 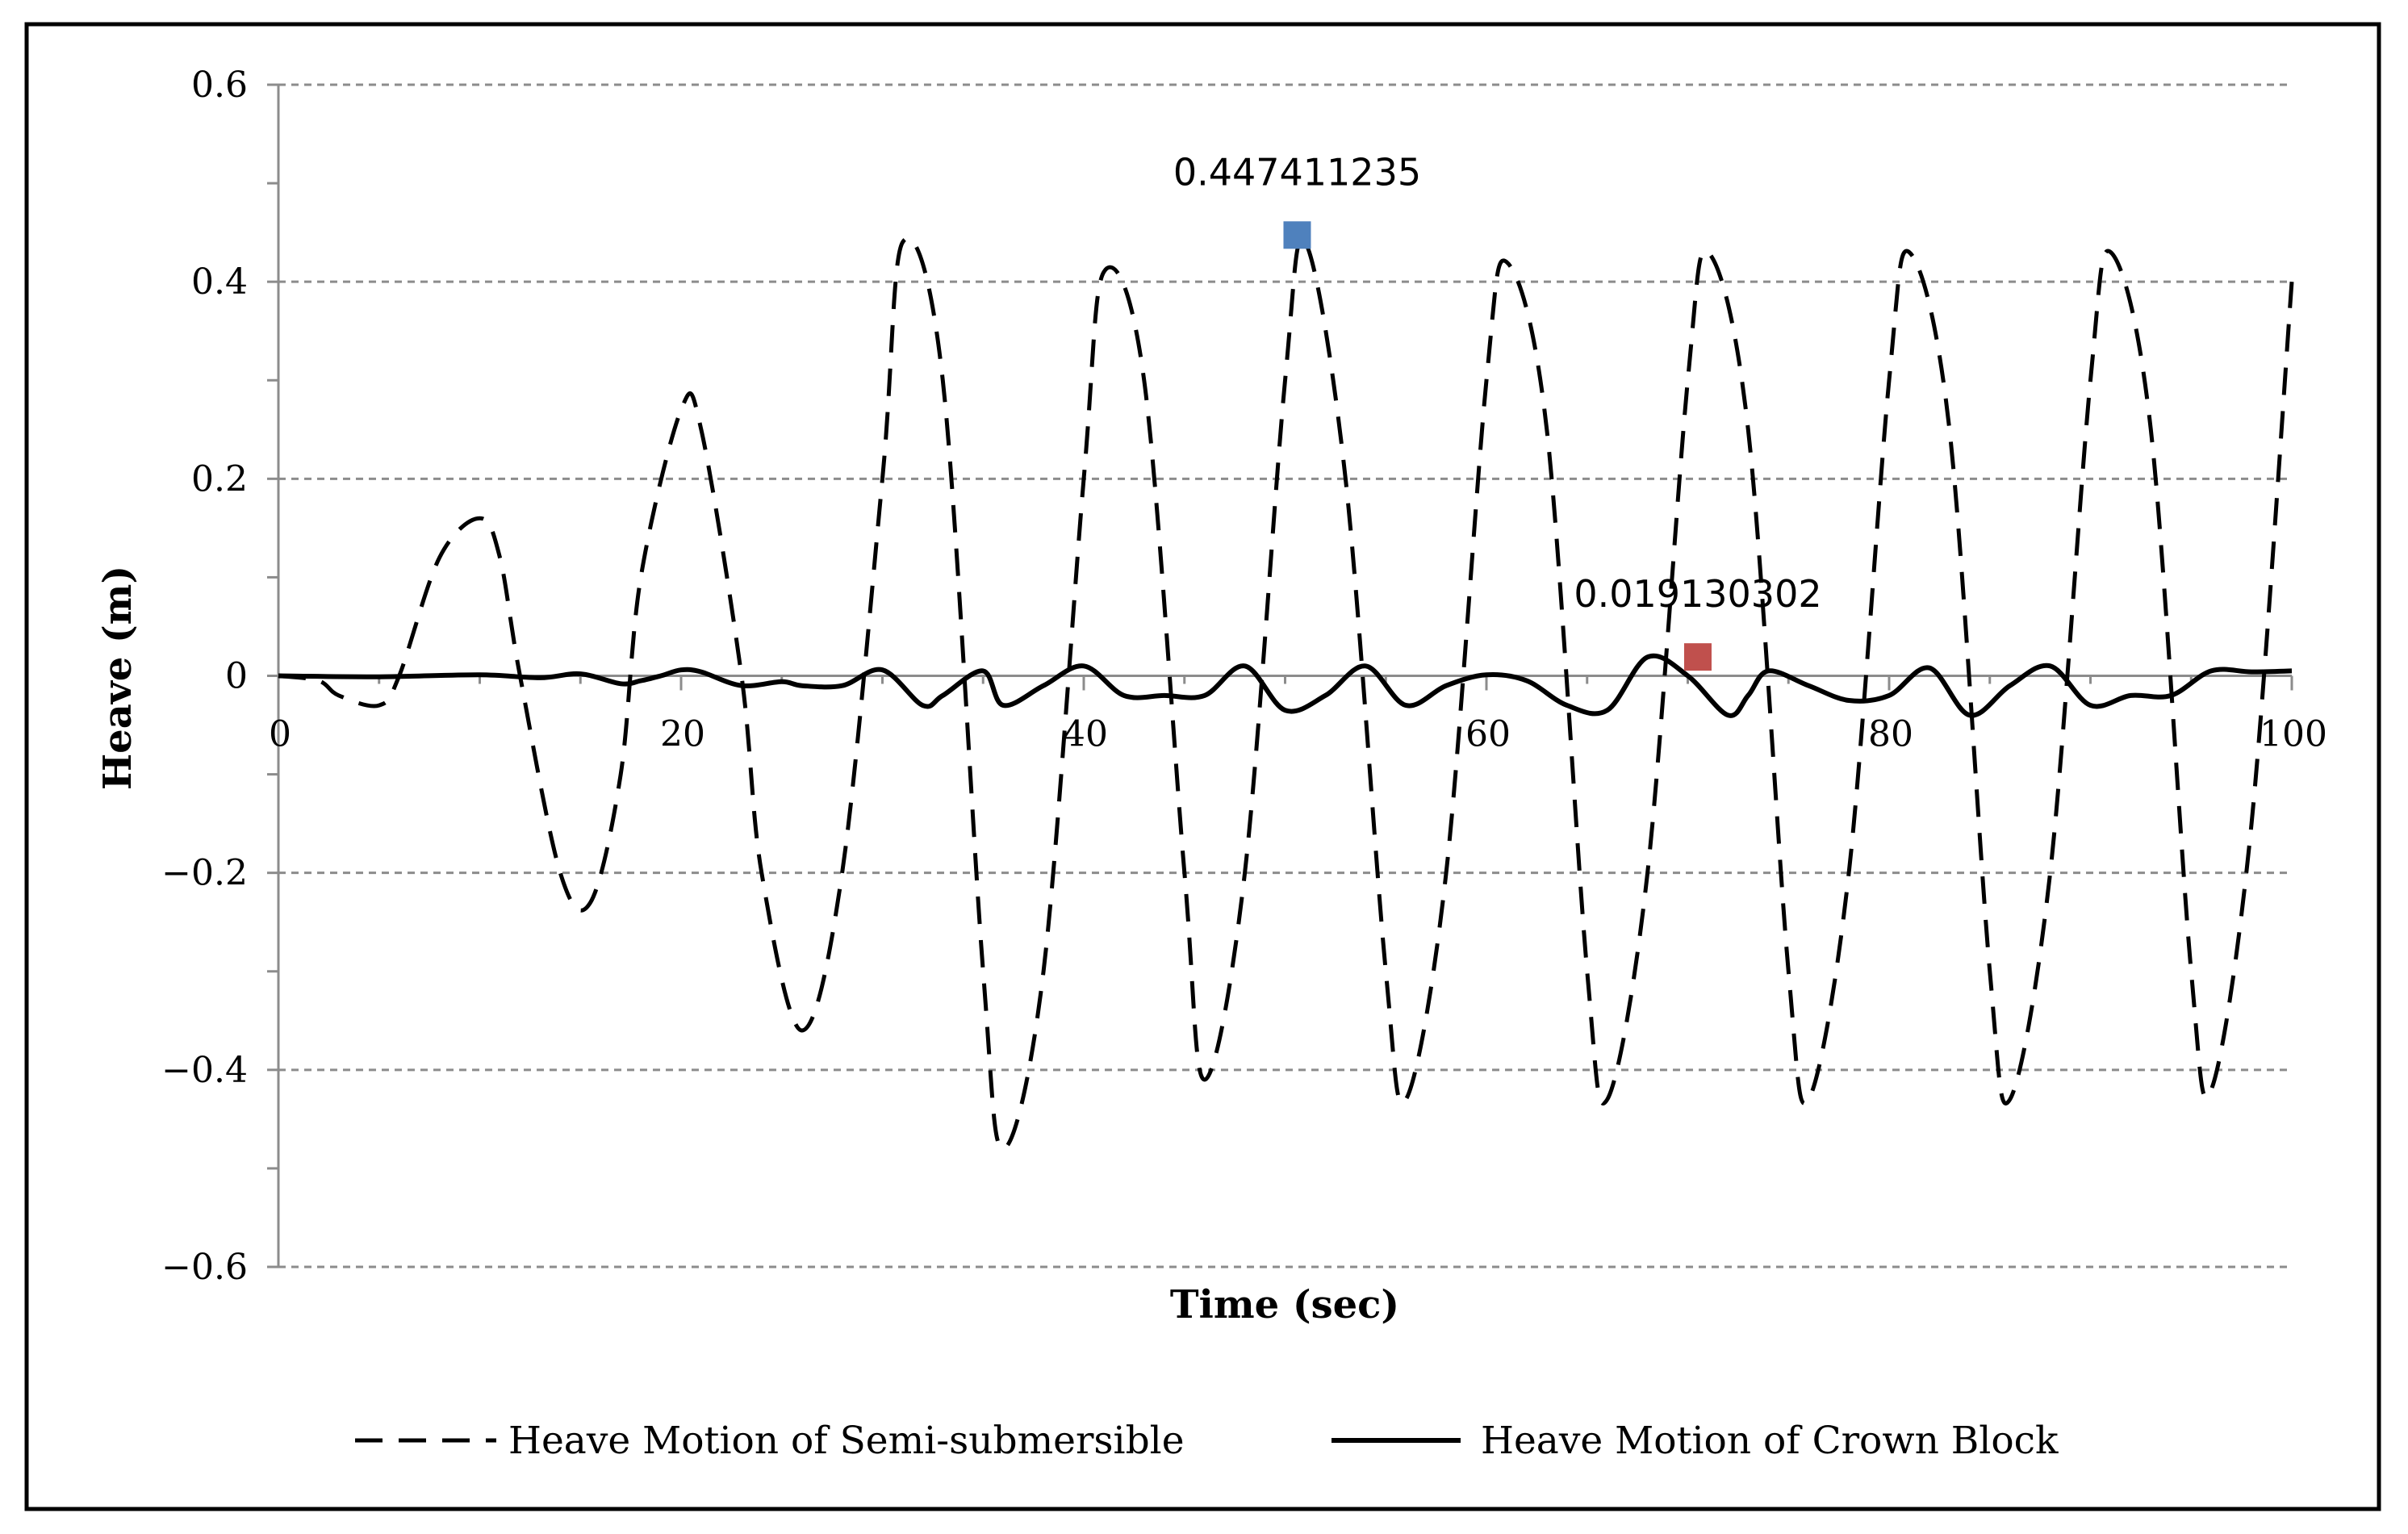 What do you see at coordinates (204, 1267) in the screenshot?
I see `y-tick-label: −0.6` at bounding box center [204, 1267].